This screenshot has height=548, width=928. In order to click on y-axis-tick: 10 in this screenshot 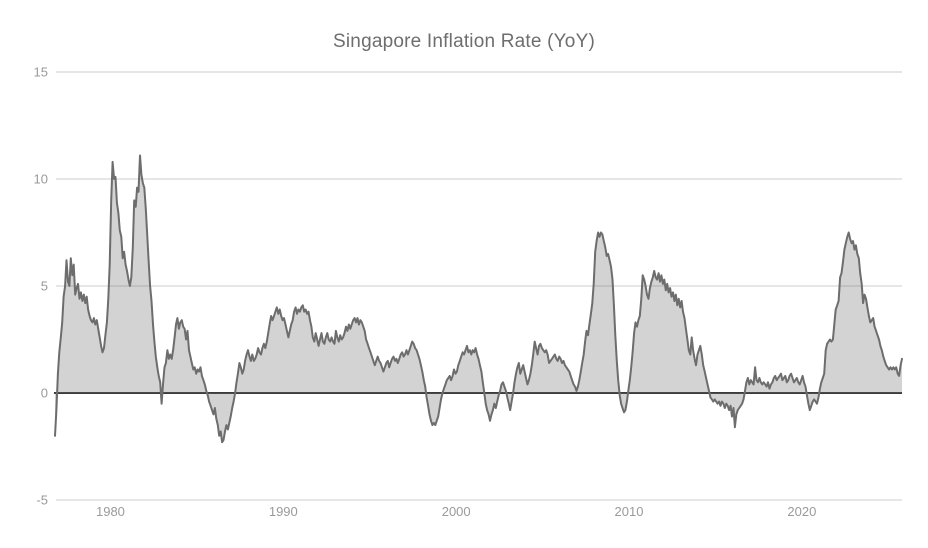, I will do `click(40, 179)`.